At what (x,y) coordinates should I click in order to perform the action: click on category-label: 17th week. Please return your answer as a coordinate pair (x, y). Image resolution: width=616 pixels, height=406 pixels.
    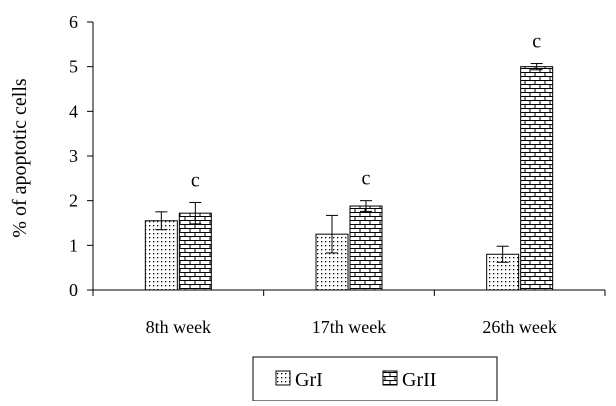
    Looking at the image, I should click on (349, 327).